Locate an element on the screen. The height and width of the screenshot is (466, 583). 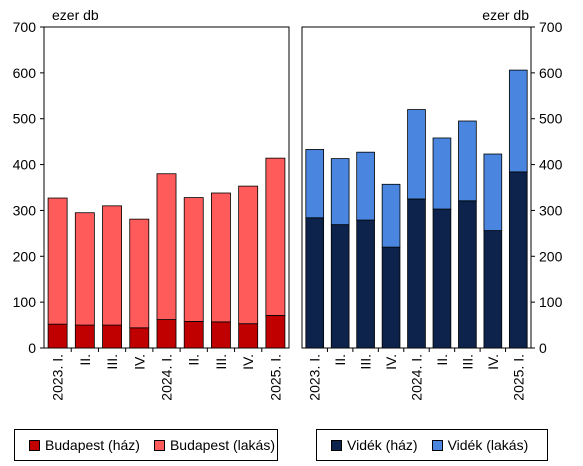
legend-swatch-budapest-haz is located at coordinates (34, 445).